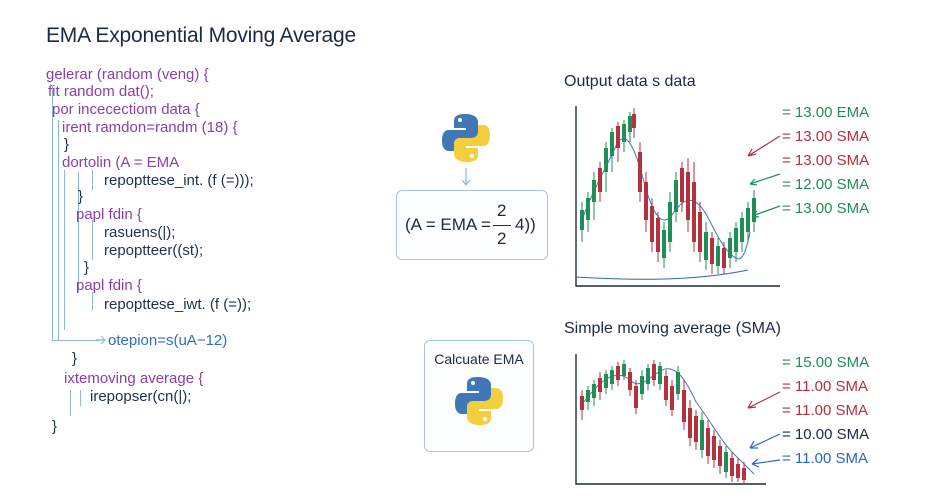  What do you see at coordinates (141, 396) in the screenshot?
I see `code-line: irepopser(cn(|);` at bounding box center [141, 396].